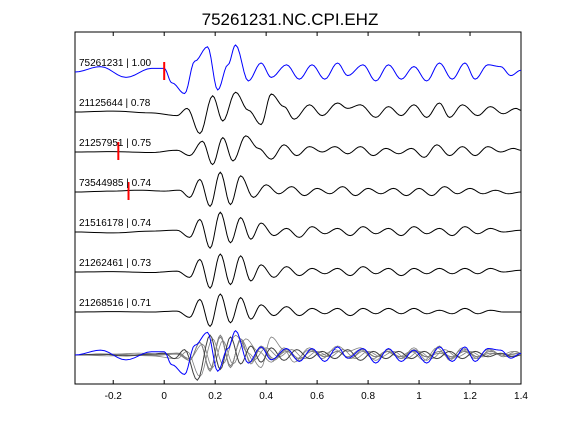 Image resolution: width=576 pixels, height=432 pixels. What do you see at coordinates (115, 63) in the screenshot?
I see `trace-label-0: 75261231 | 1.00` at bounding box center [115, 63].